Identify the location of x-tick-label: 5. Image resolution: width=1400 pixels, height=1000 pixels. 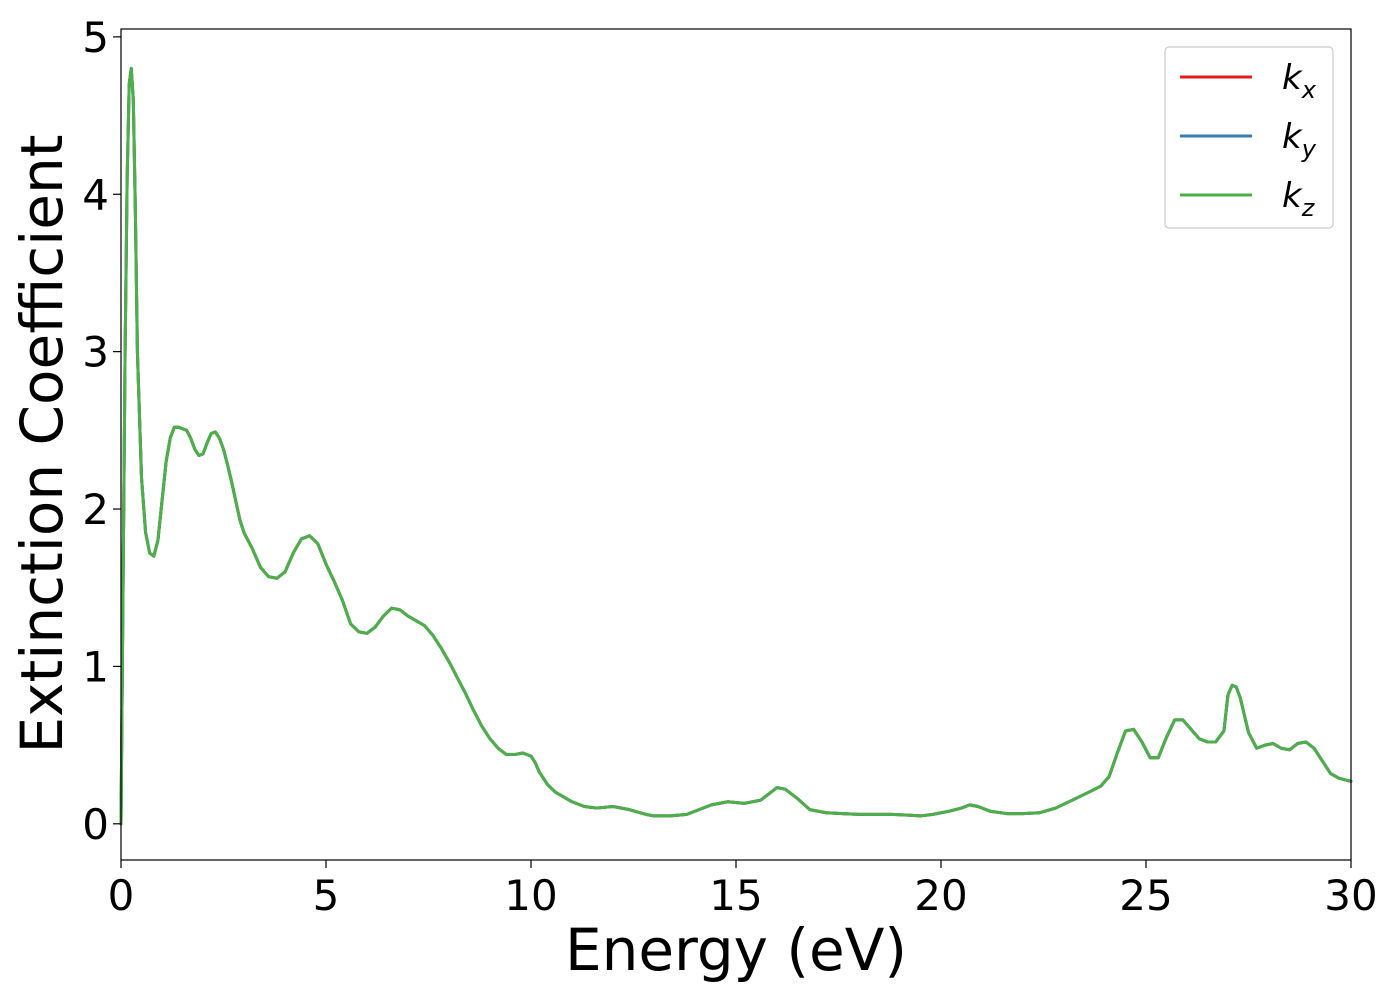
(326, 895).